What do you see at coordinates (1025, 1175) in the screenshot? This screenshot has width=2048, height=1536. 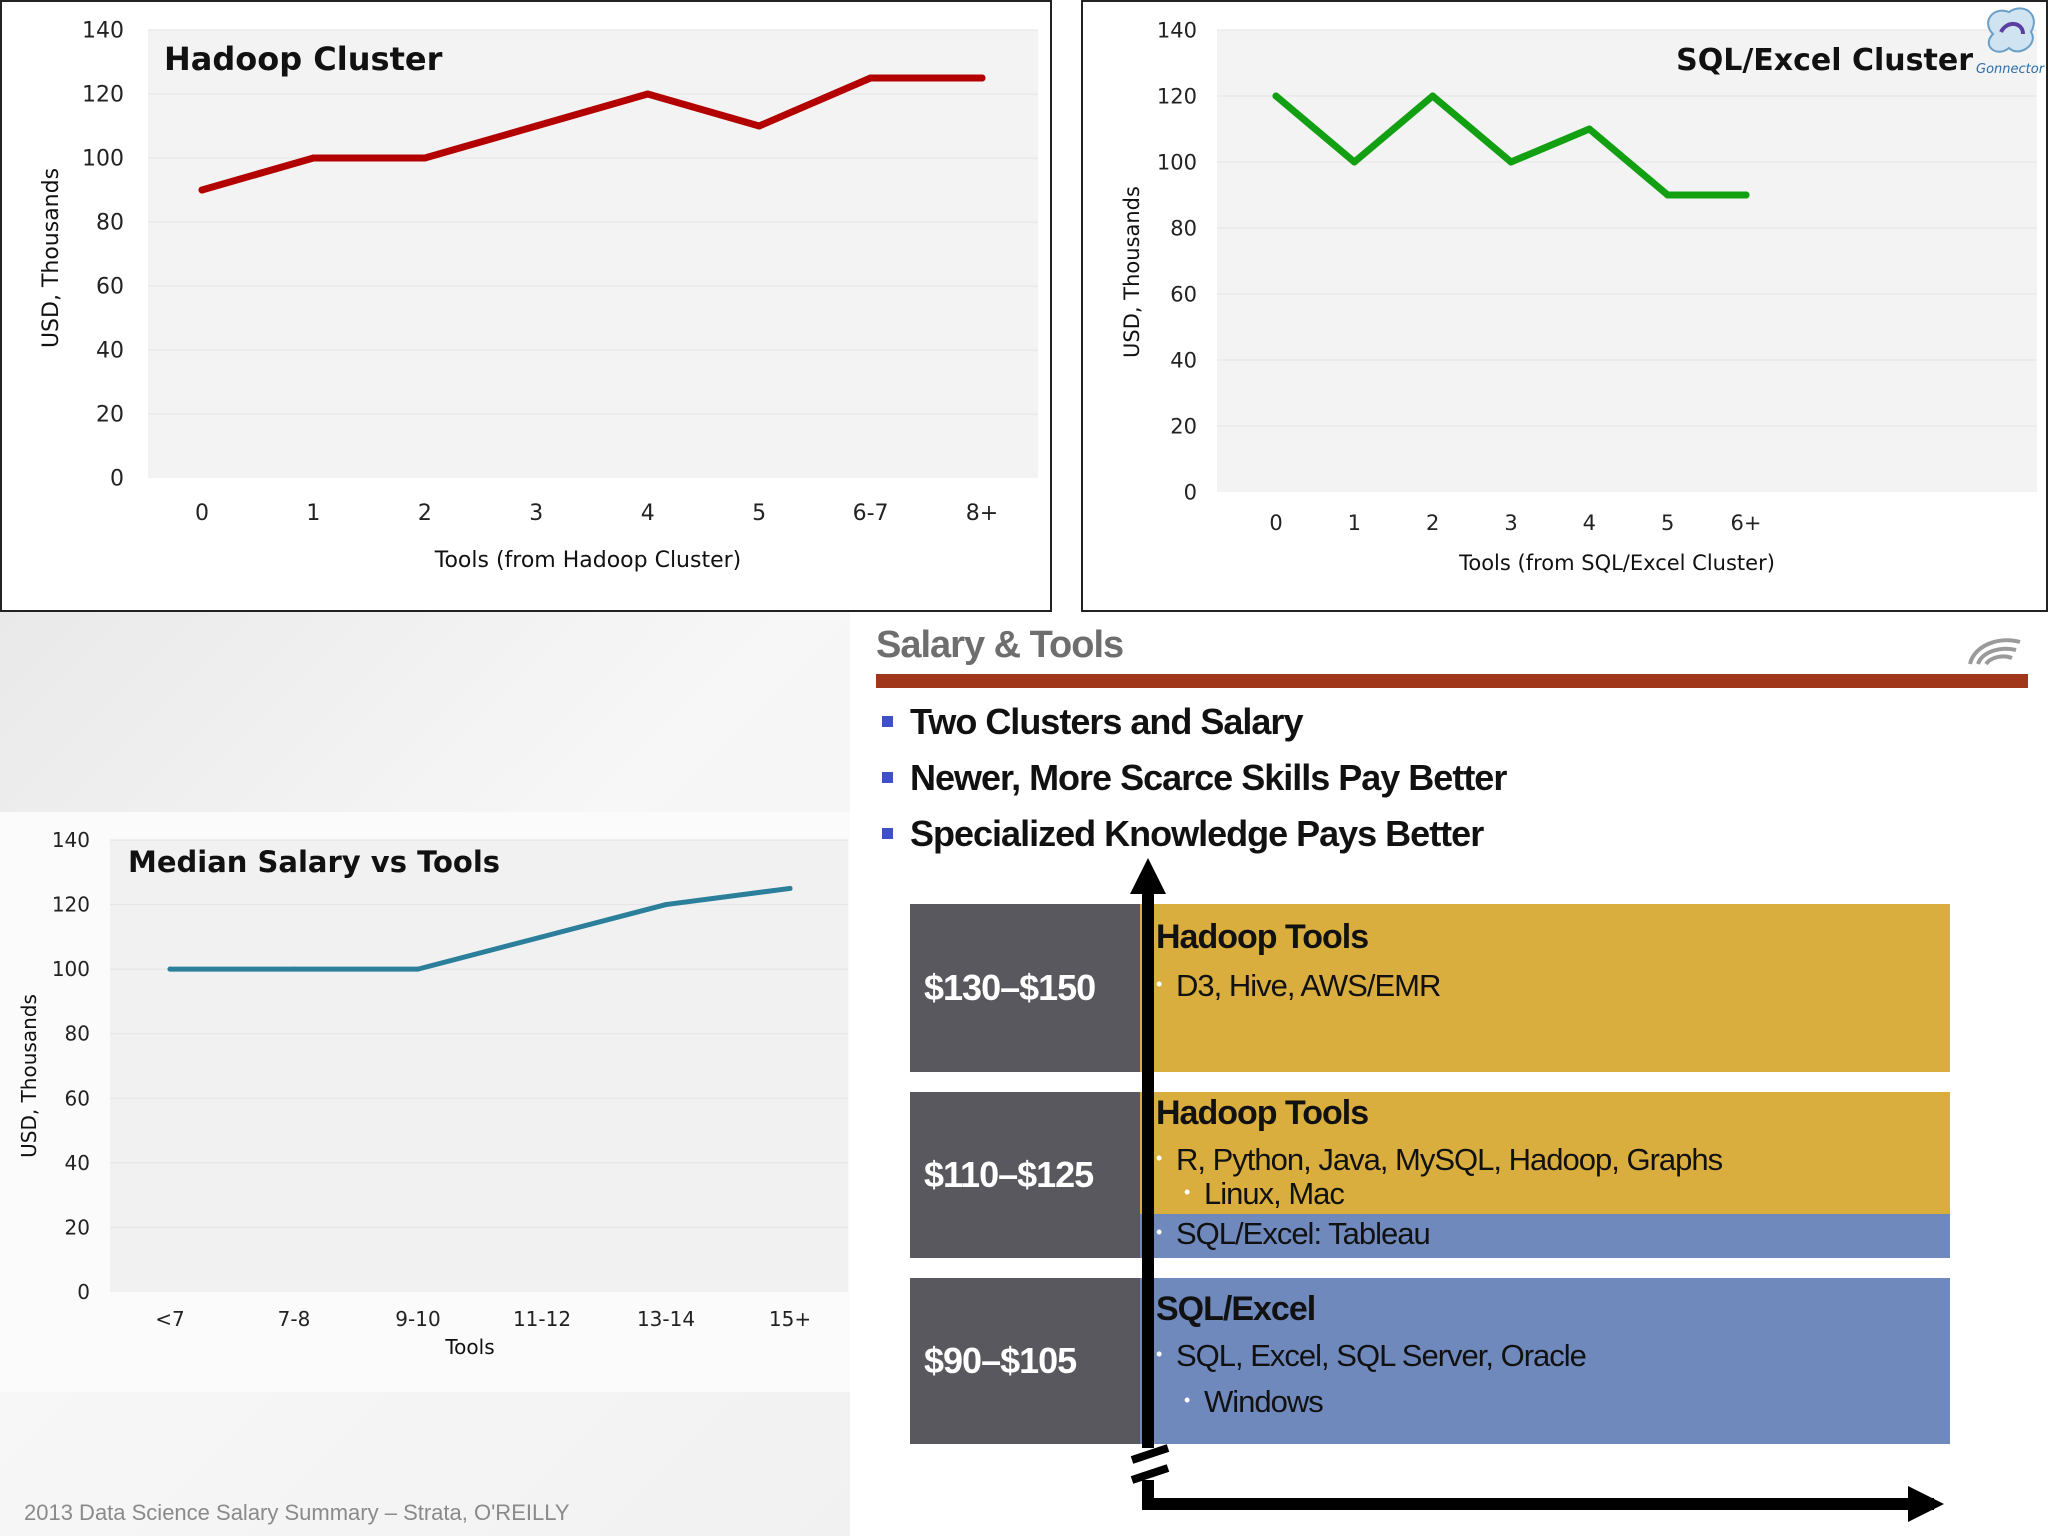 I see `price-range: $110–$125` at bounding box center [1025, 1175].